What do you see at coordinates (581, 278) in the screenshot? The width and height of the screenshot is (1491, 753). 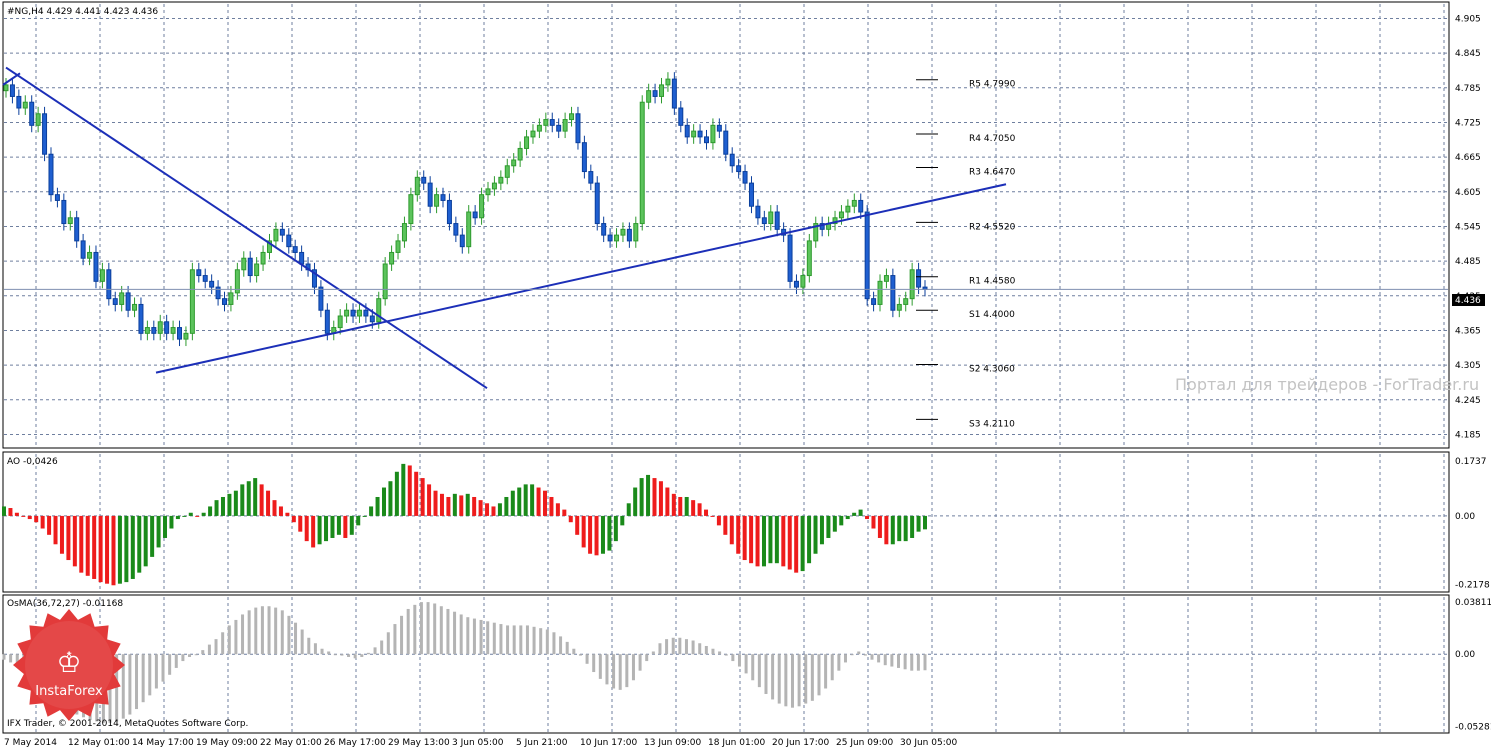 I see `trendline-ascending` at bounding box center [581, 278].